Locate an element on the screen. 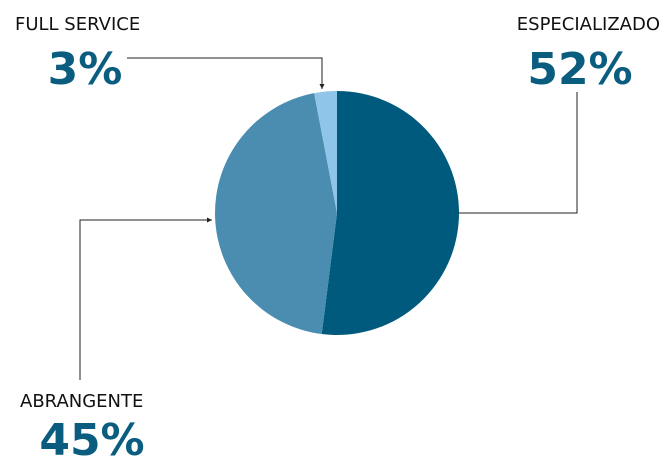 The width and height of the screenshot is (665, 463). category-label: ABRANGENTE is located at coordinates (81, 401).